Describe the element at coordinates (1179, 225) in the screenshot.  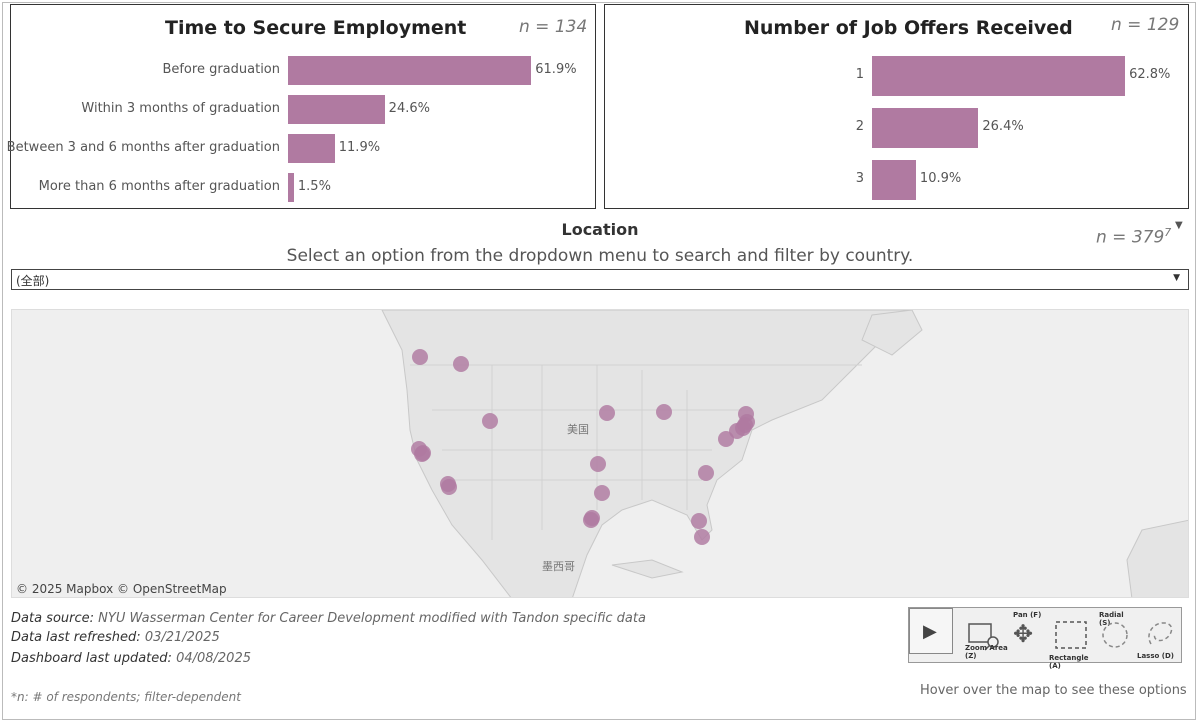
I see `dropdown-triangle-icon: ▼` at that location.